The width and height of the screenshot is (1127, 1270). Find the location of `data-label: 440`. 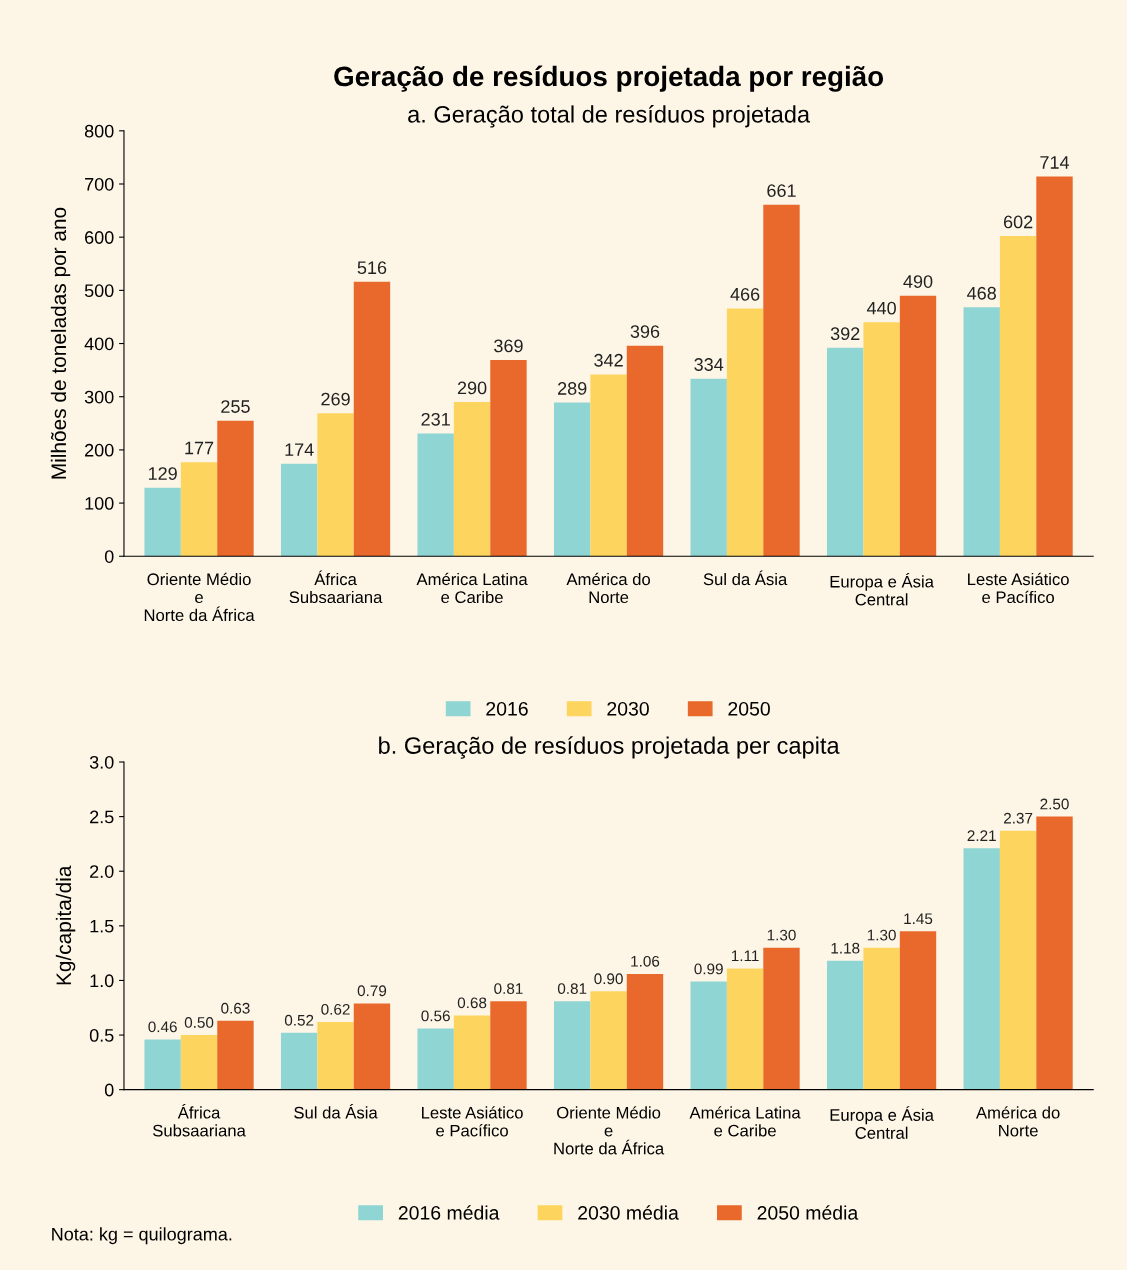

data-label: 440 is located at coordinates (881, 308).